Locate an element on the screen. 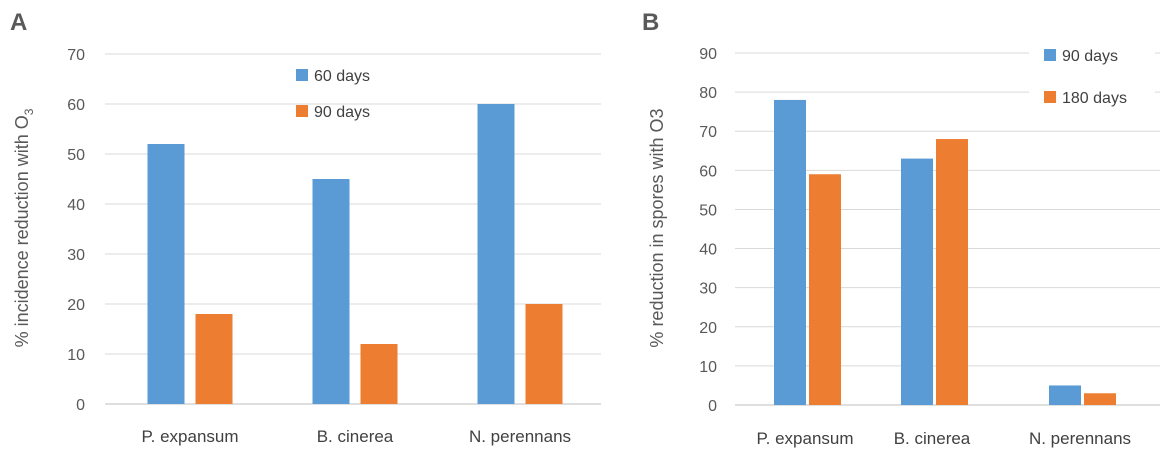 This screenshot has height=450, width=1163. panel-b-y-tick-label: 10 is located at coordinates (708, 367).